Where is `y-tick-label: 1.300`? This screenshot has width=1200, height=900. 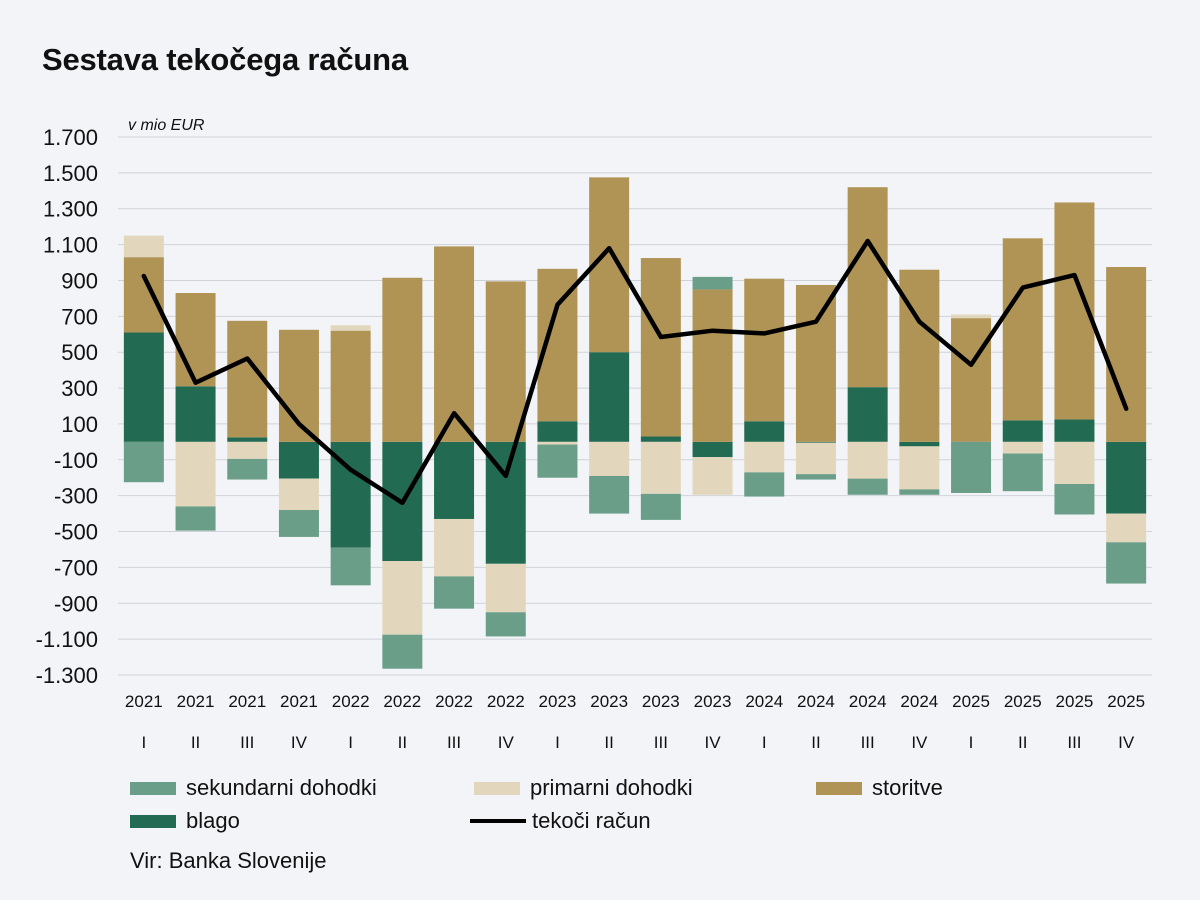
y-tick-label: 1.300 is located at coordinates (70, 209).